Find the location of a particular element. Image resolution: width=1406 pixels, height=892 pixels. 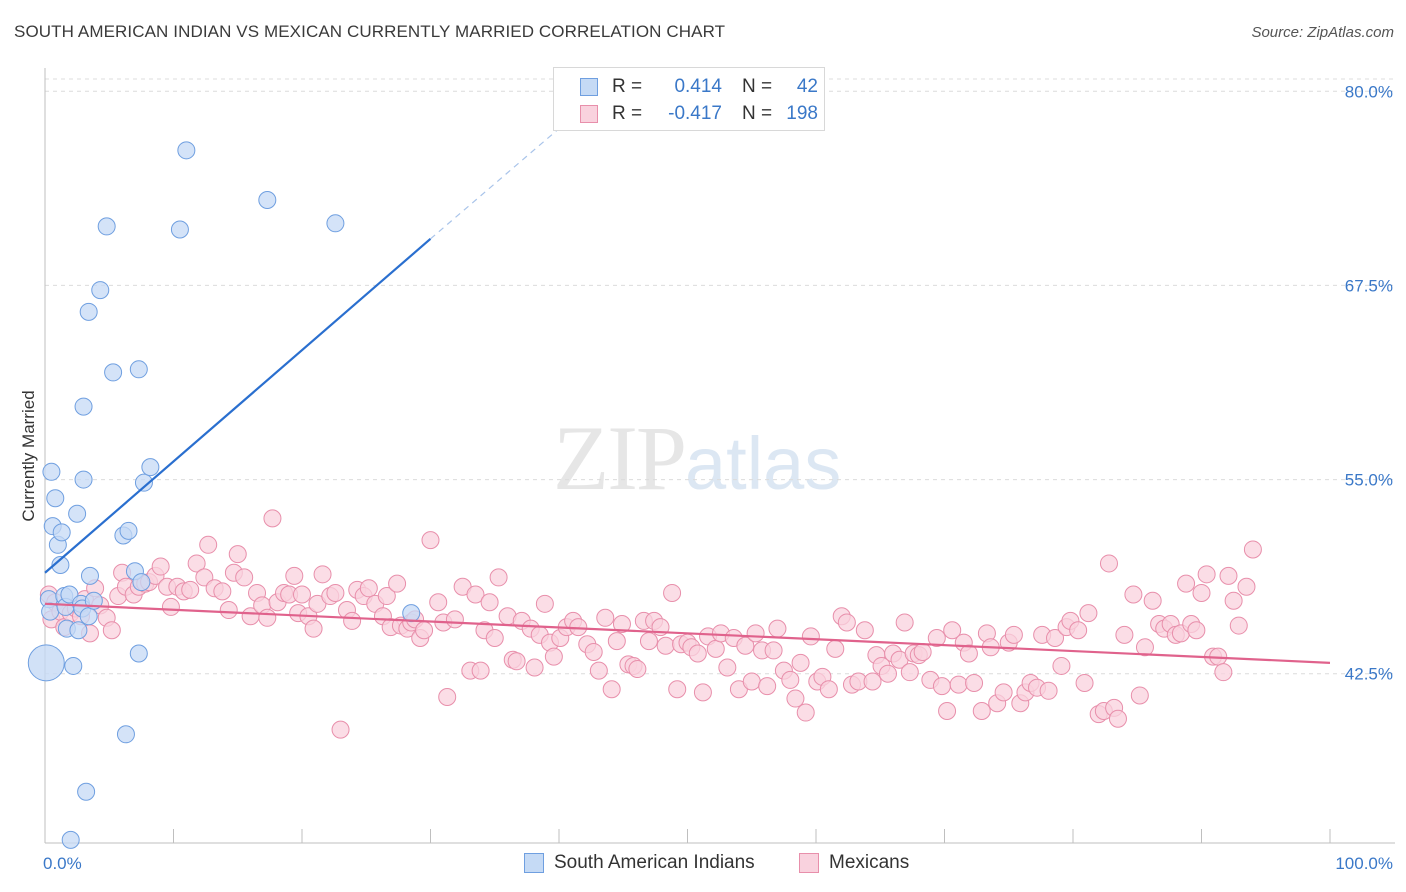

n-label: N = is located at coordinates (757, 113).